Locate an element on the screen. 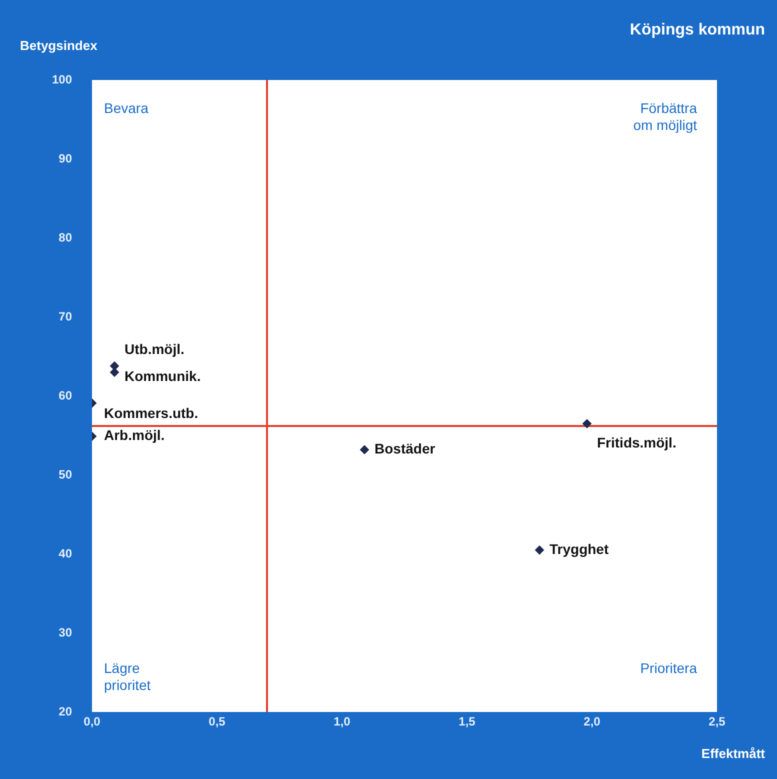 The image size is (777, 779). series-label: Fritids.möjl. is located at coordinates (636, 442).